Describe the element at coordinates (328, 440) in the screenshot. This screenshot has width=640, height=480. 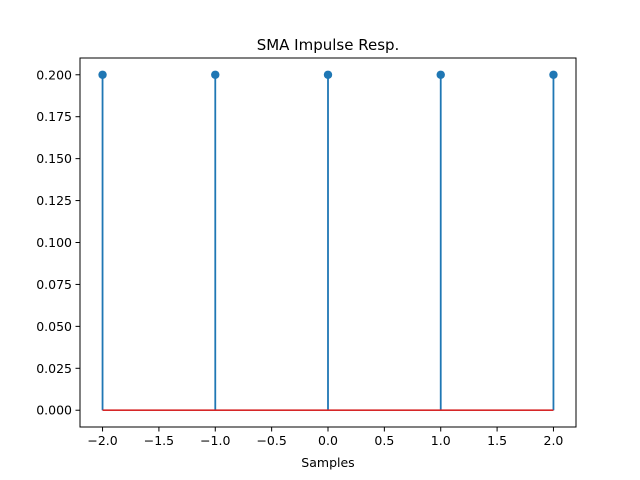
I see `x-tick-label: 0.0` at that location.